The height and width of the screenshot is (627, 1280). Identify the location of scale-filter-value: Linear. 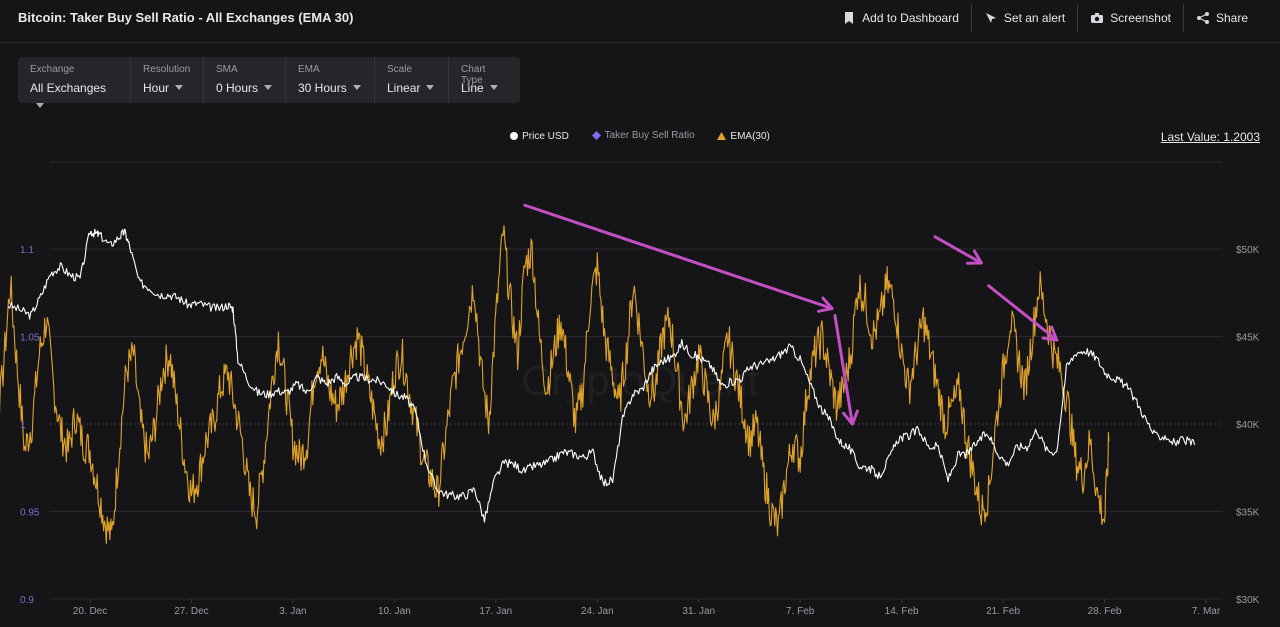
(404, 88).